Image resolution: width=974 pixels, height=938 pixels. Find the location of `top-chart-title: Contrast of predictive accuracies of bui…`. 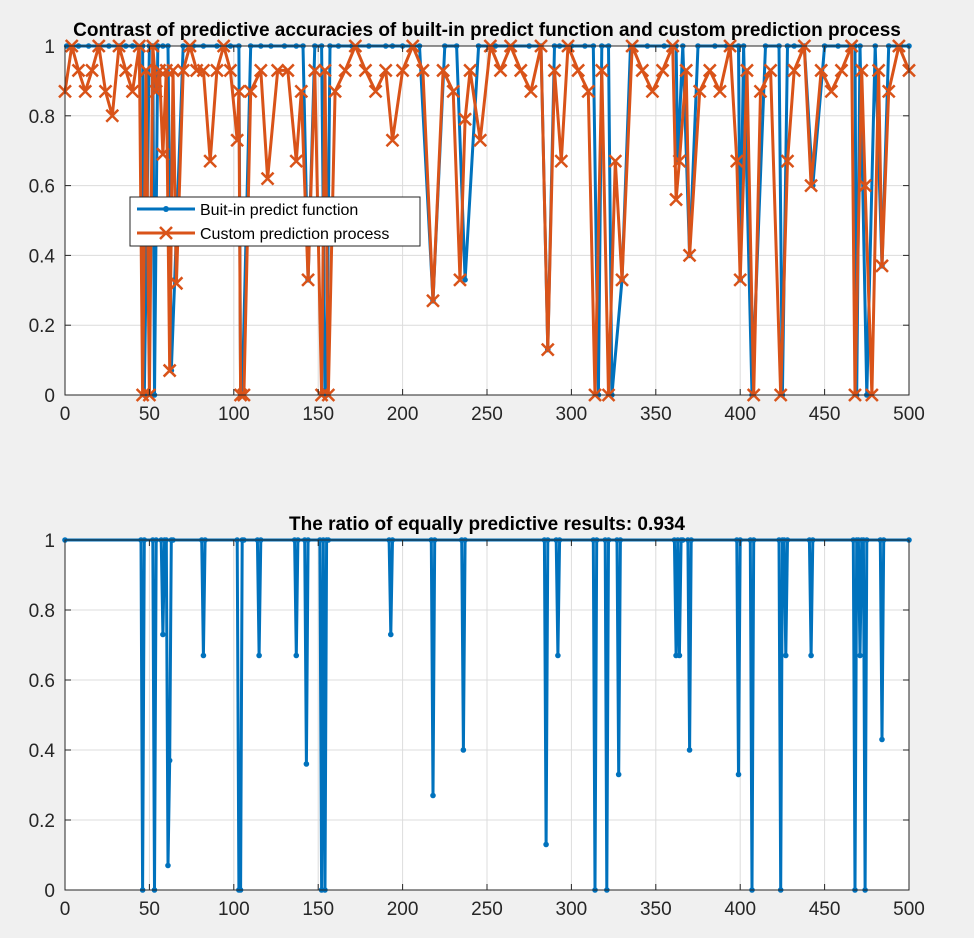

top-chart-title: Contrast of predictive accuracies of bui… is located at coordinates (487, 30).